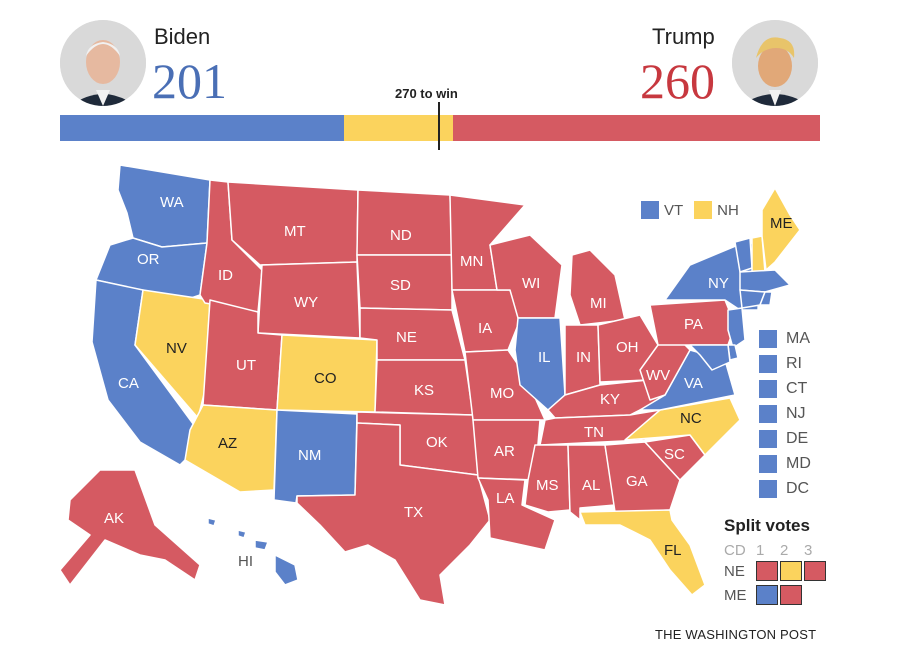  Describe the element at coordinates (784, 463) in the screenshot. I see `small-state-row: MD` at that location.